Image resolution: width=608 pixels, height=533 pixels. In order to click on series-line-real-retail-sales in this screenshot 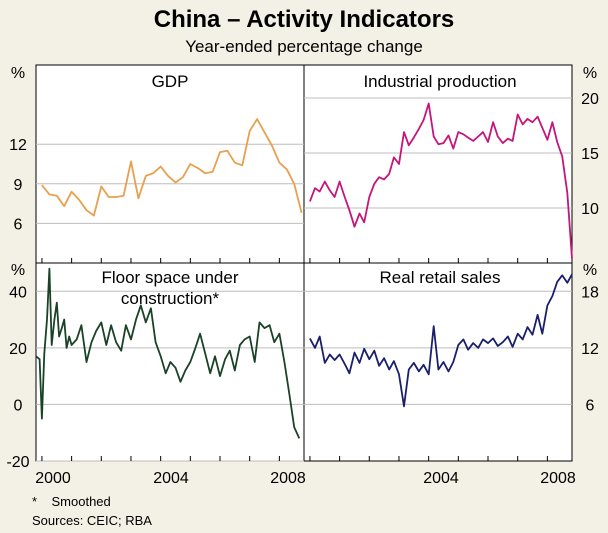, I will do `click(441, 340)`.